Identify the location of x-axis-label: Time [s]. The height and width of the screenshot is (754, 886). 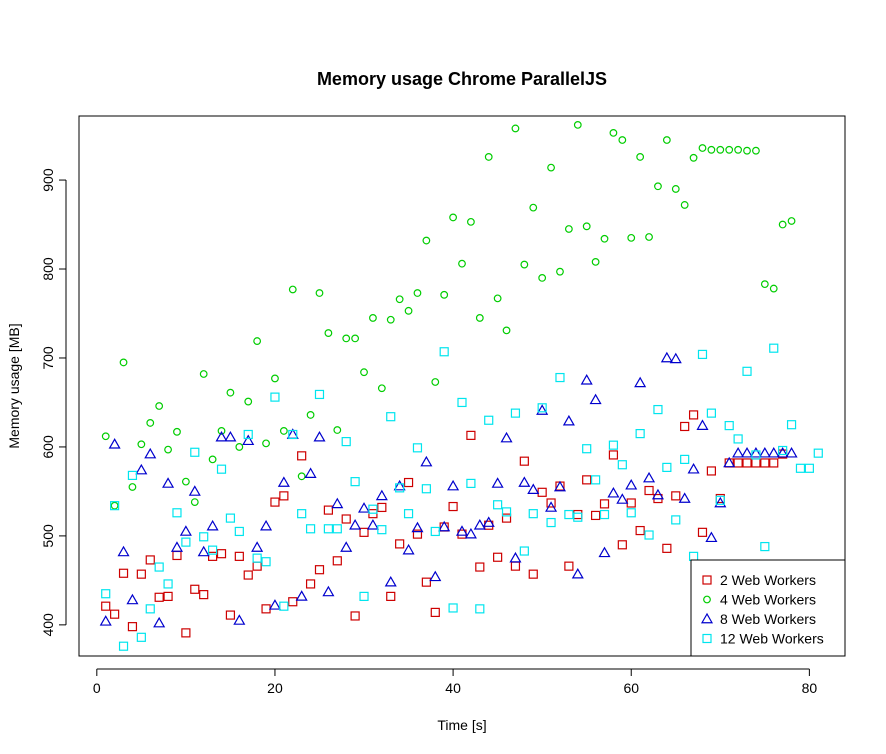
(461, 725).